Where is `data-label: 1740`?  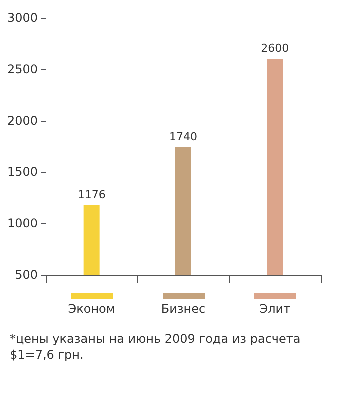
data-label: 1740 is located at coordinates (184, 137).